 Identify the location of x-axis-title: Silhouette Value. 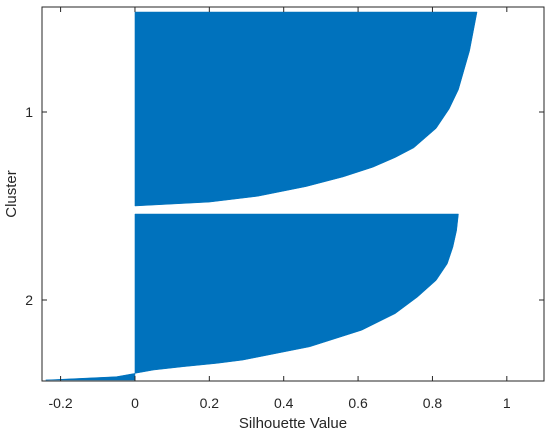
(293, 423).